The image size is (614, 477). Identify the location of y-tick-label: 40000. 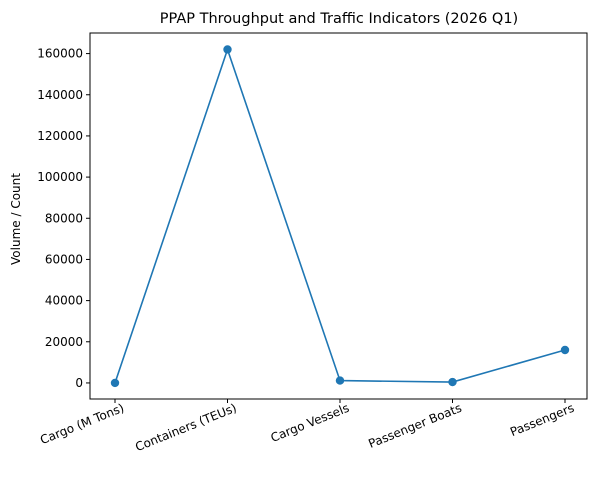
(64, 301).